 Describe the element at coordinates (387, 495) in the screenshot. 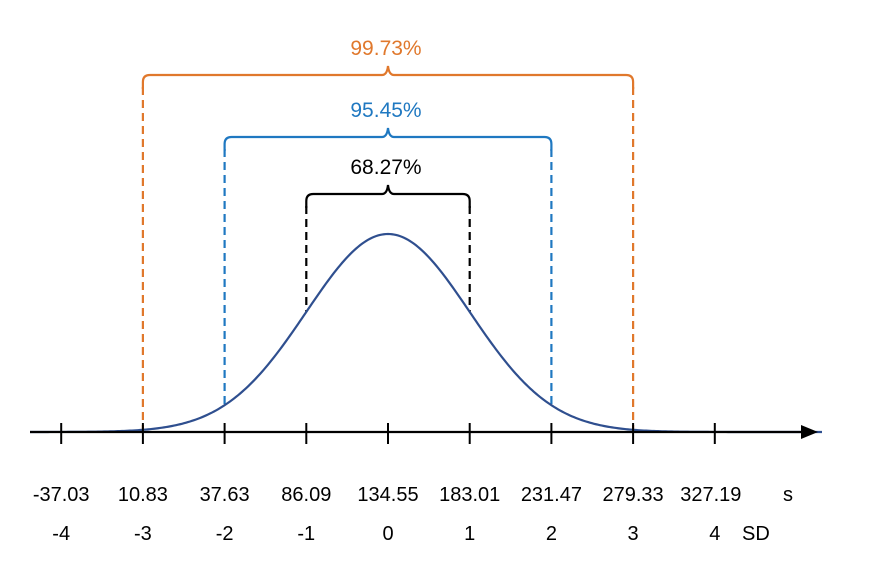

I see `tick-label-seconds: 134.55` at that location.